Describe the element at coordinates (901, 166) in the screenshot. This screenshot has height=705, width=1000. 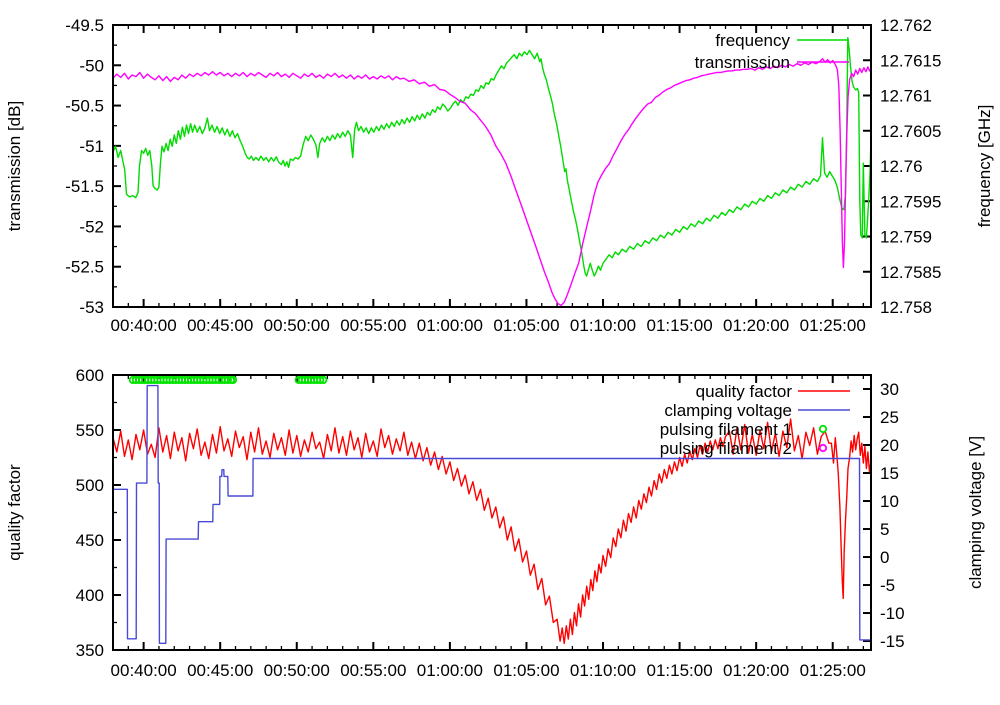
I see `y2-tick-label: 12.76` at that location.